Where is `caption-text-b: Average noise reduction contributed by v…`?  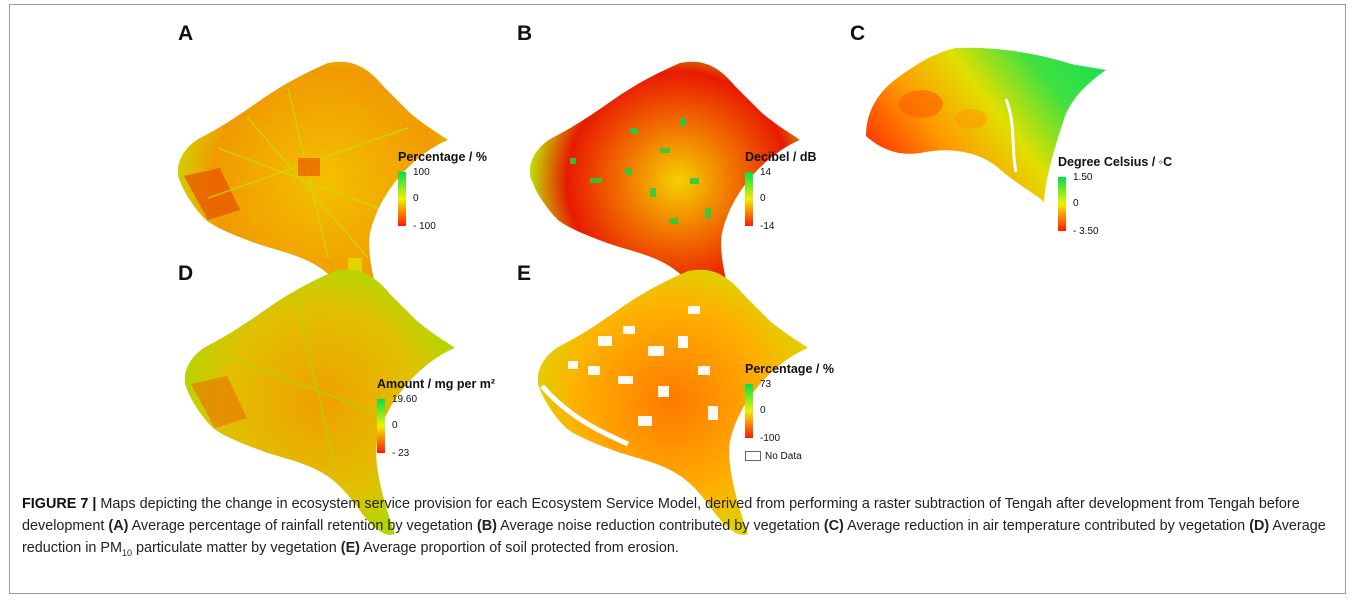 caption-text-b: Average noise reduction contributed by v… is located at coordinates (660, 526).